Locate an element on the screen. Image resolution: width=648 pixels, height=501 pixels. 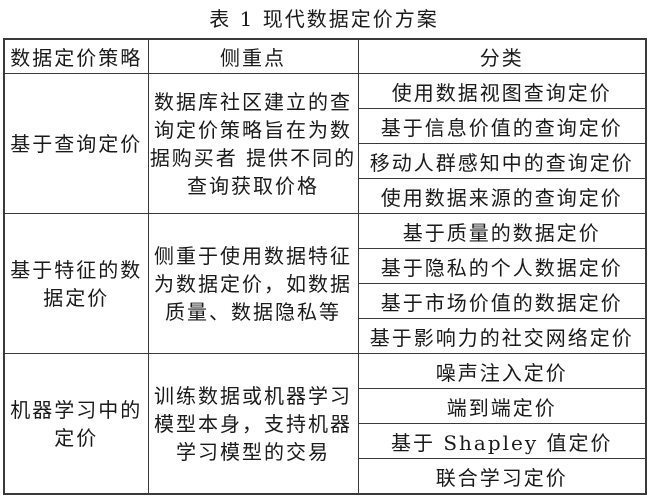
table-row: 基于影响力的社交网络定价 is located at coordinates (325, 336).